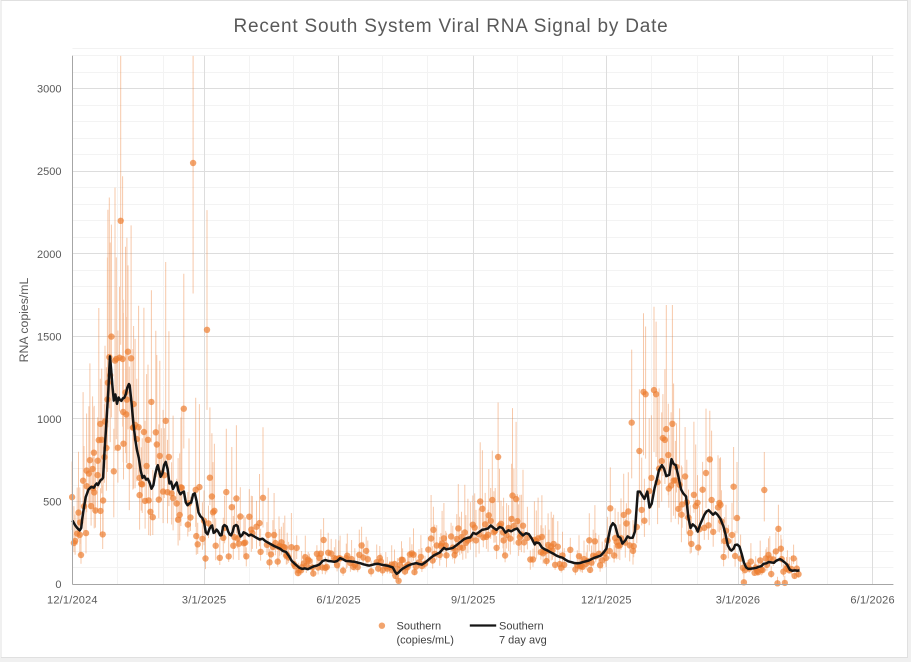 The image size is (911, 667). What do you see at coordinates (49, 255) in the screenshot?
I see `svg-text: 2000` at bounding box center [49, 255].